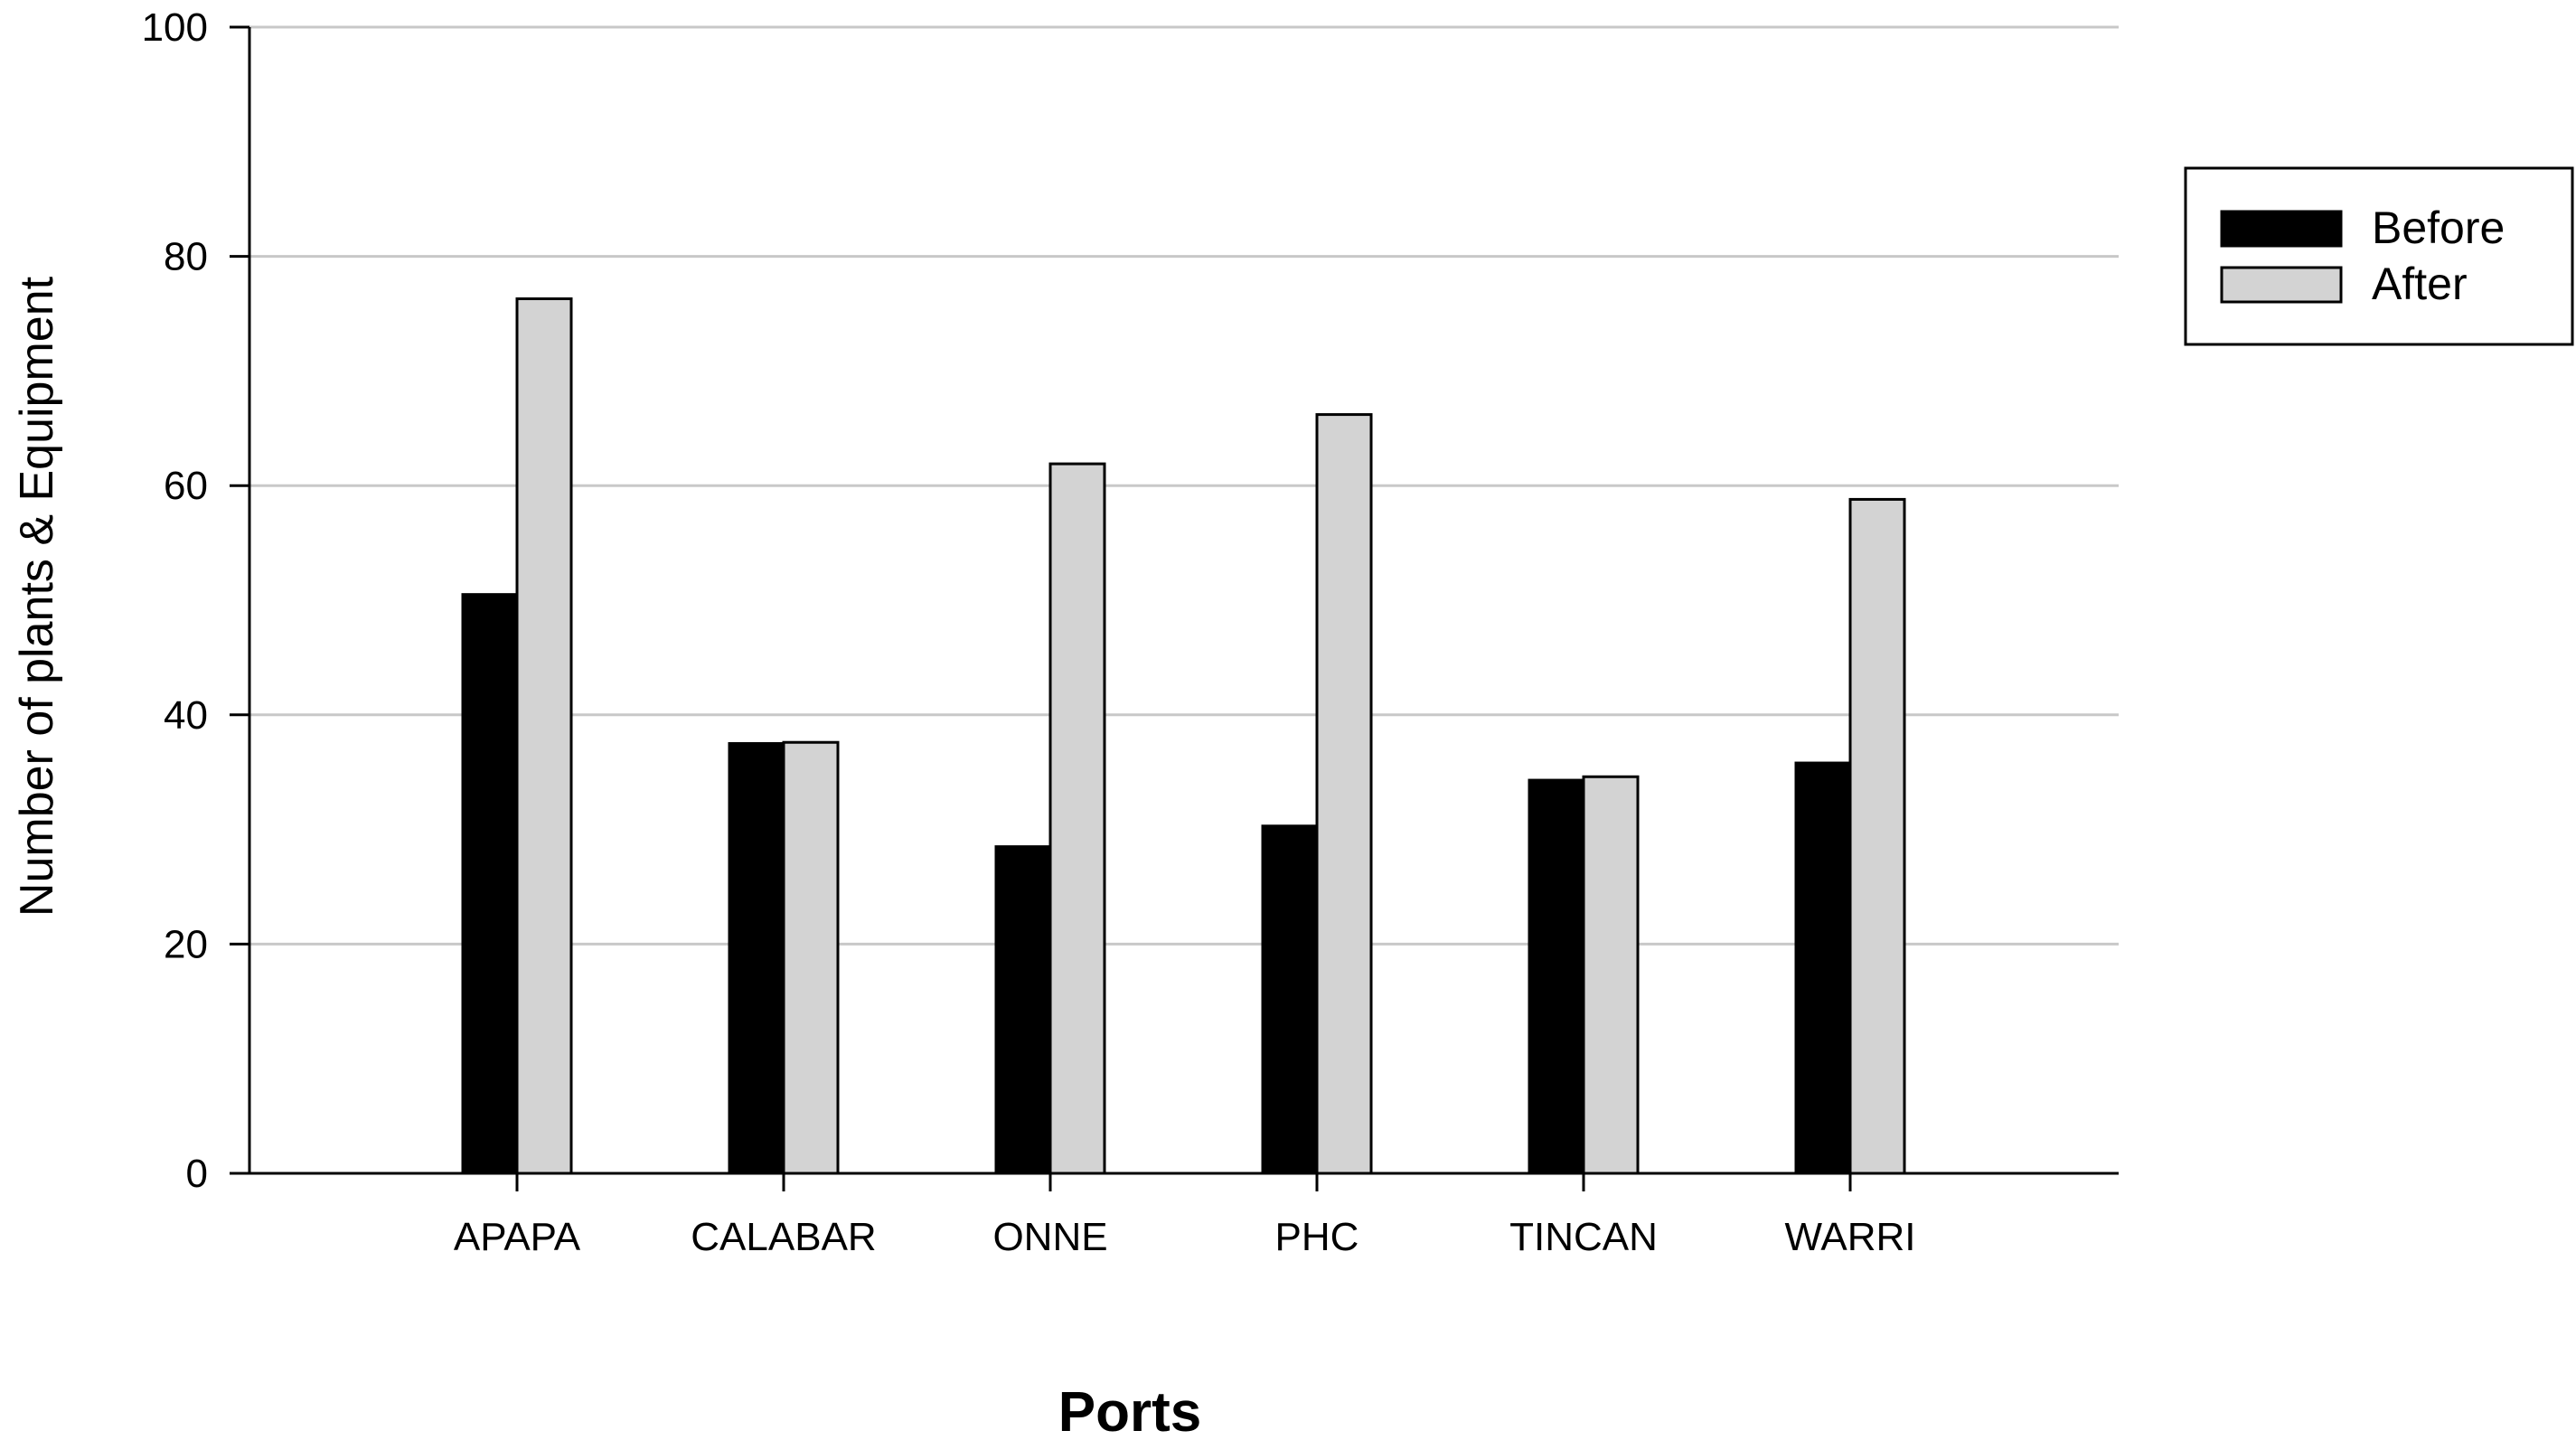 The image size is (2576, 1440). What do you see at coordinates (186, 257) in the screenshot?
I see `y-tick-label: 80` at bounding box center [186, 257].